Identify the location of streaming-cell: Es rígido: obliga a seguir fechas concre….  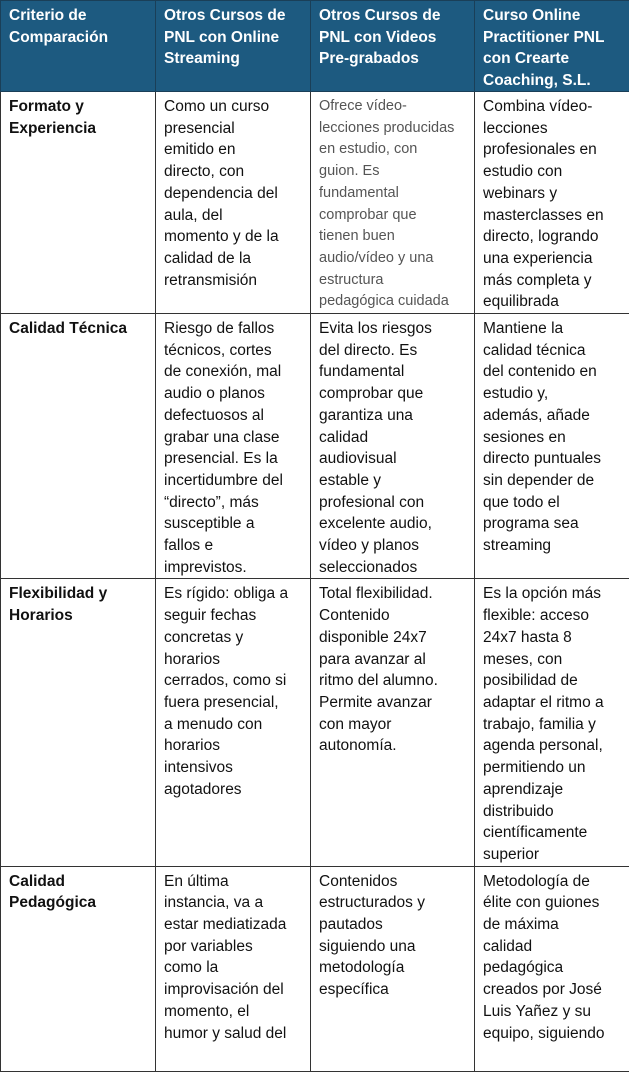
(233, 722).